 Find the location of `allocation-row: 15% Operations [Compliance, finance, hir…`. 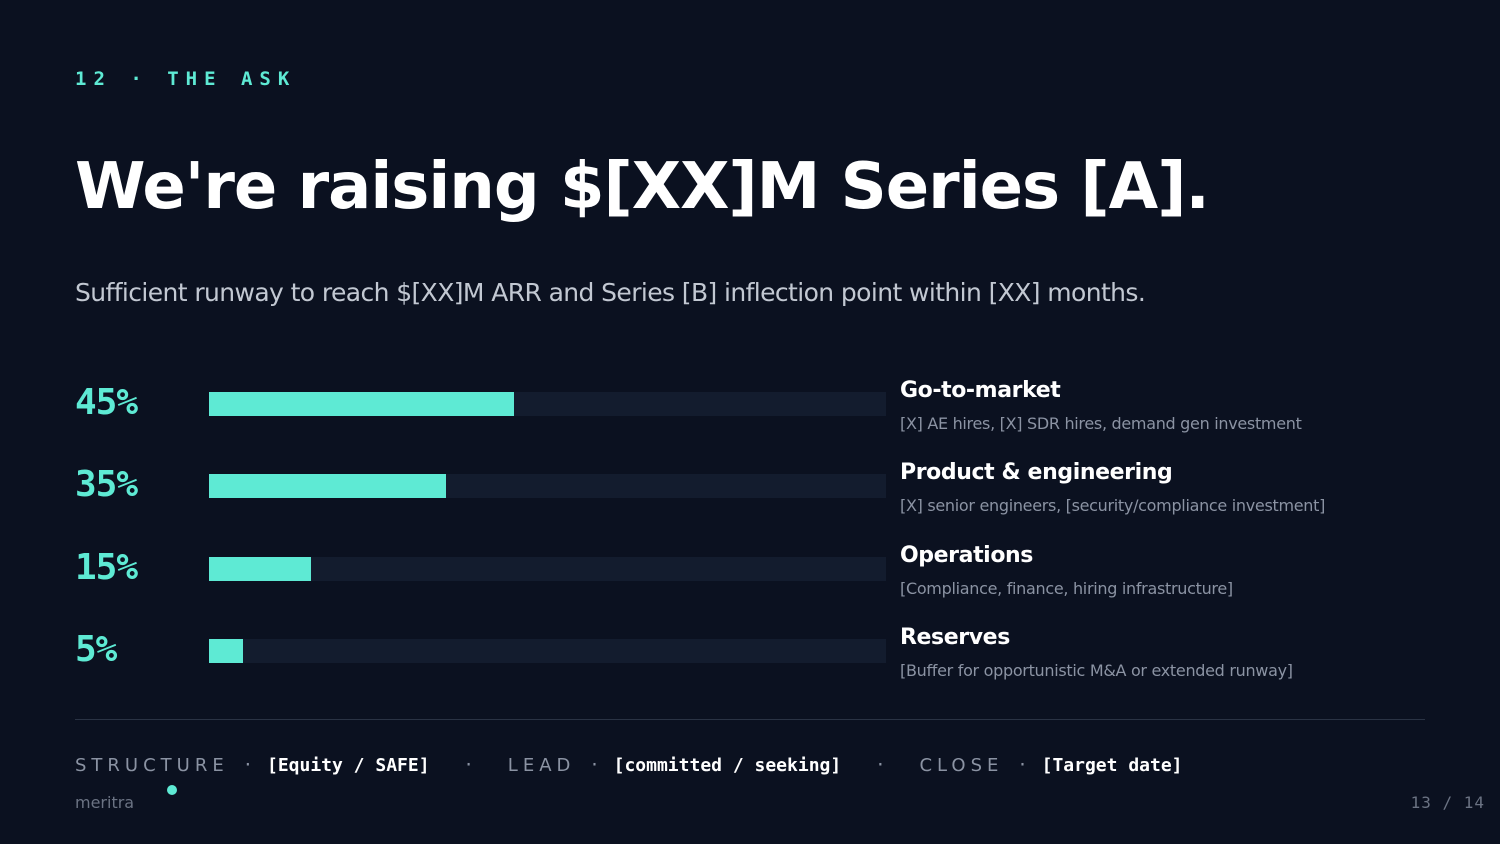

allocation-row: 15% Operations [Compliance, finance, hir… is located at coordinates (750, 574).